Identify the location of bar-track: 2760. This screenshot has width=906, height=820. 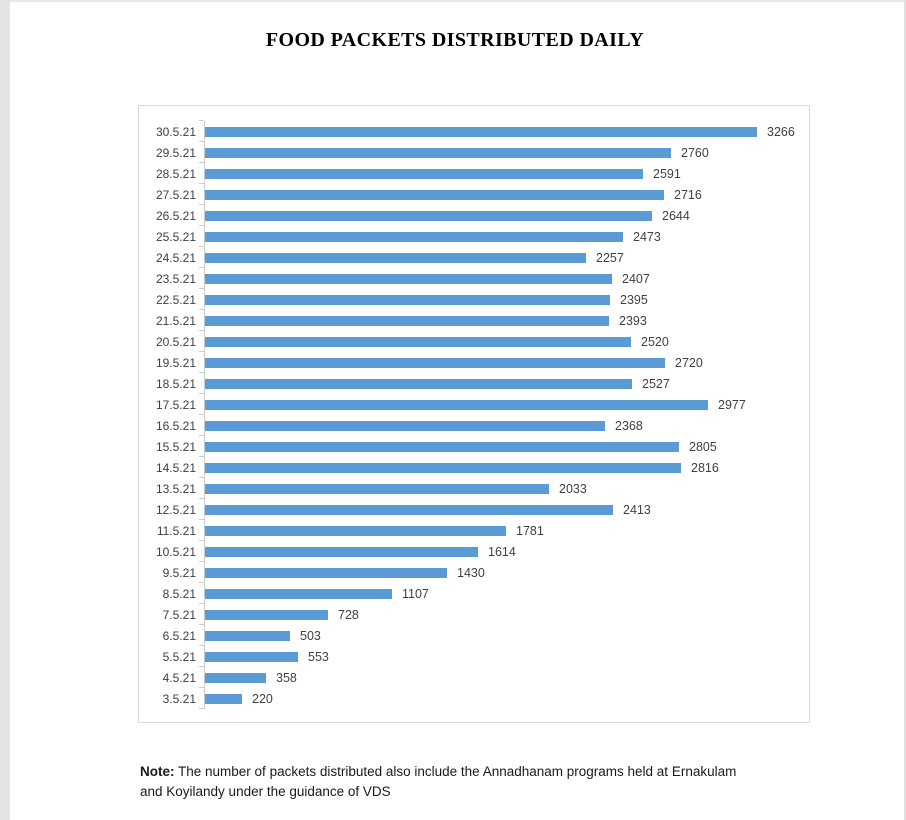
(506, 152).